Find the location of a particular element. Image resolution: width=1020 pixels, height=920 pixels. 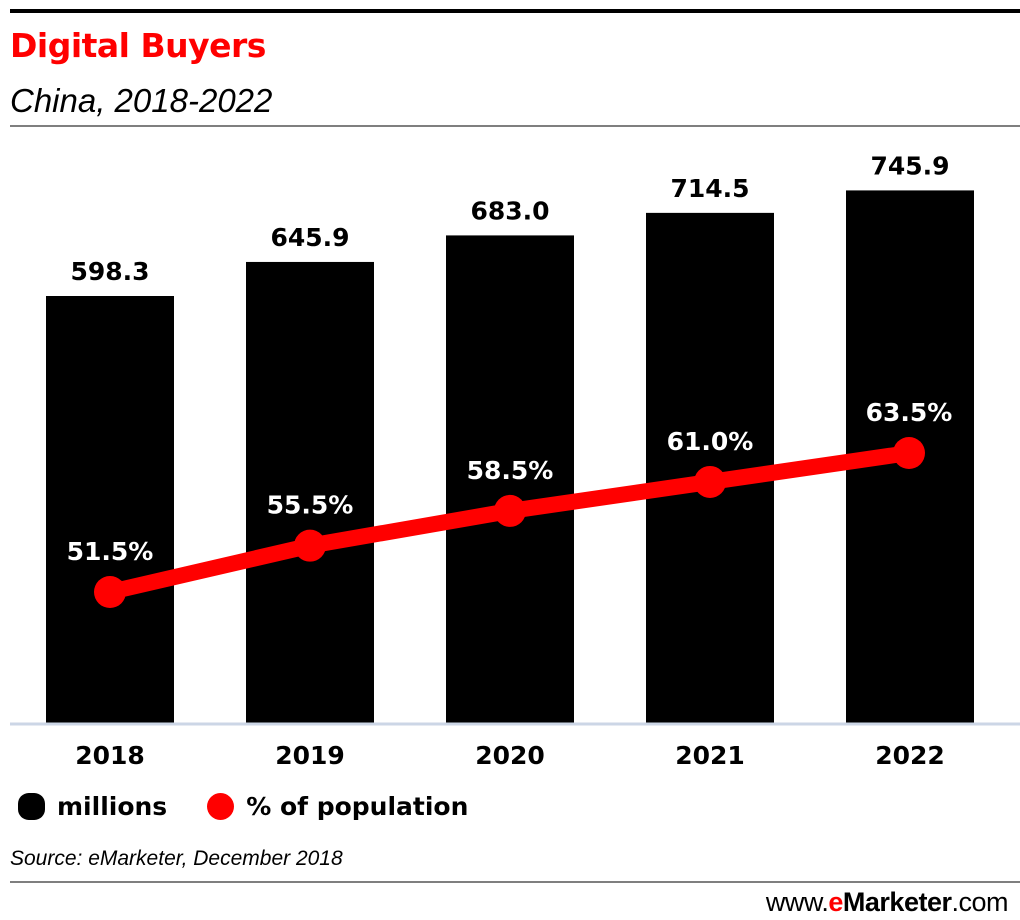

population-point-2022 is located at coordinates (909, 453).